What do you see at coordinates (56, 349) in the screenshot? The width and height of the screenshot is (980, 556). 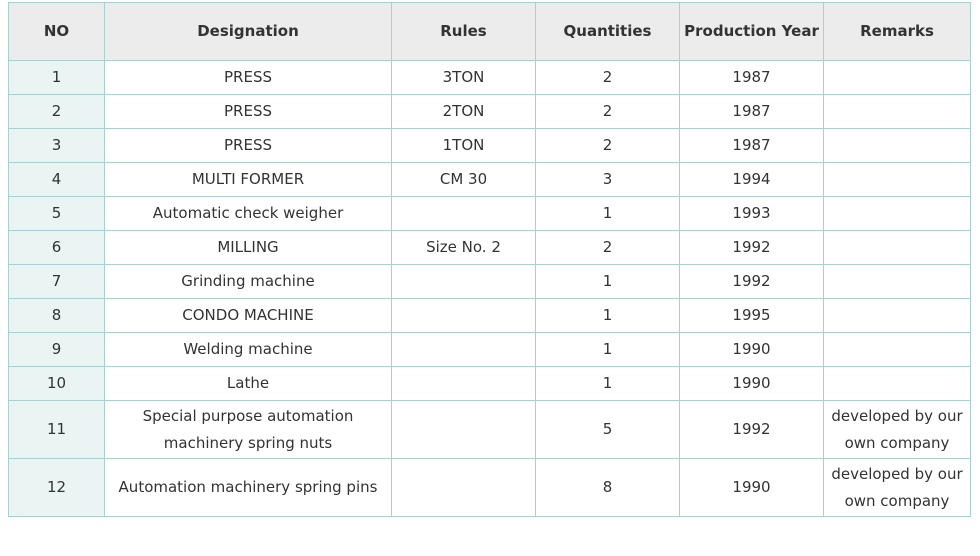 I see `cell-no: 9` at bounding box center [56, 349].